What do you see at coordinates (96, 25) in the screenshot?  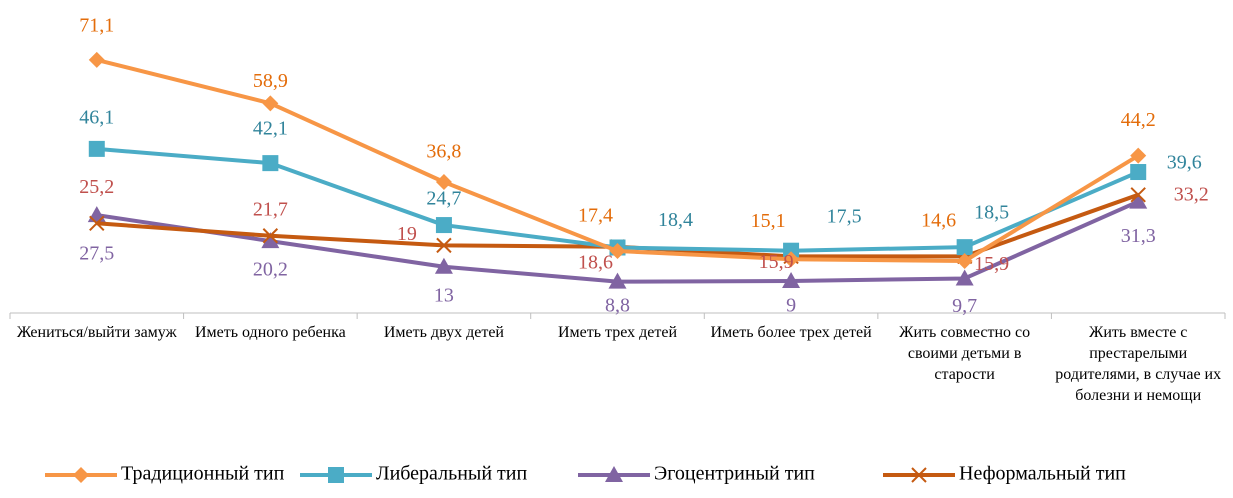 I see `data-label: 71,1` at bounding box center [96, 25].